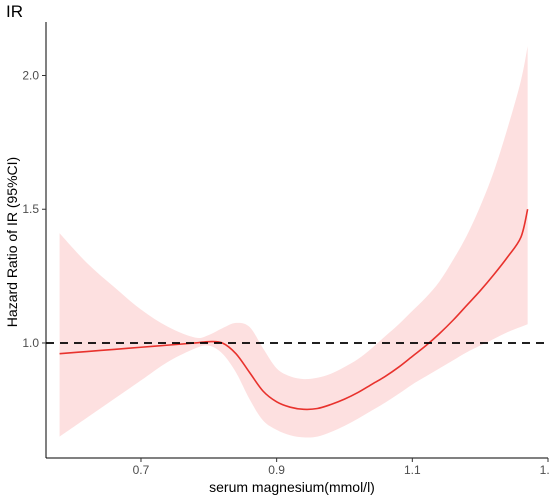 Image resolution: width=550 pixels, height=497 pixels. Describe the element at coordinates (30, 209) in the screenshot. I see `y-tick-label: 1.5` at that location.